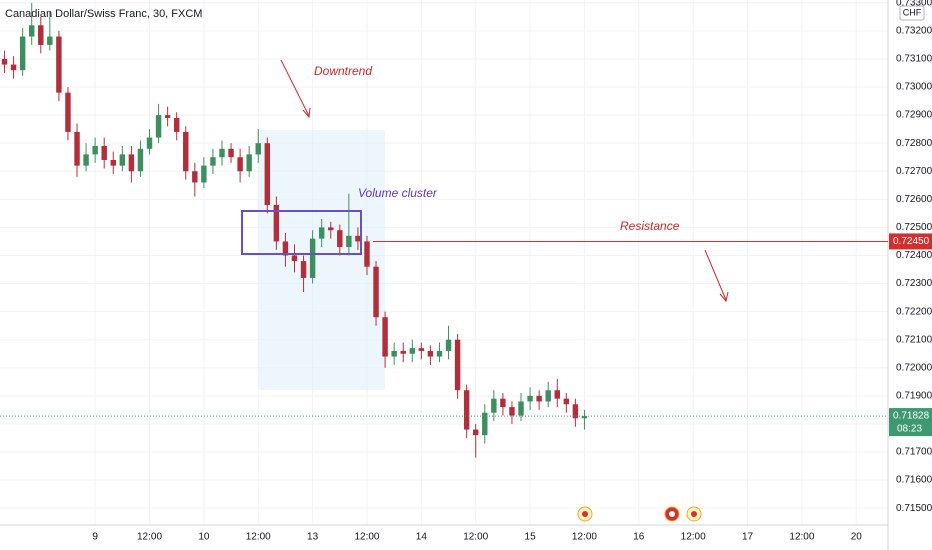  Describe the element at coordinates (531, 537) in the screenshot. I see `x-tick-label: 15` at that location.